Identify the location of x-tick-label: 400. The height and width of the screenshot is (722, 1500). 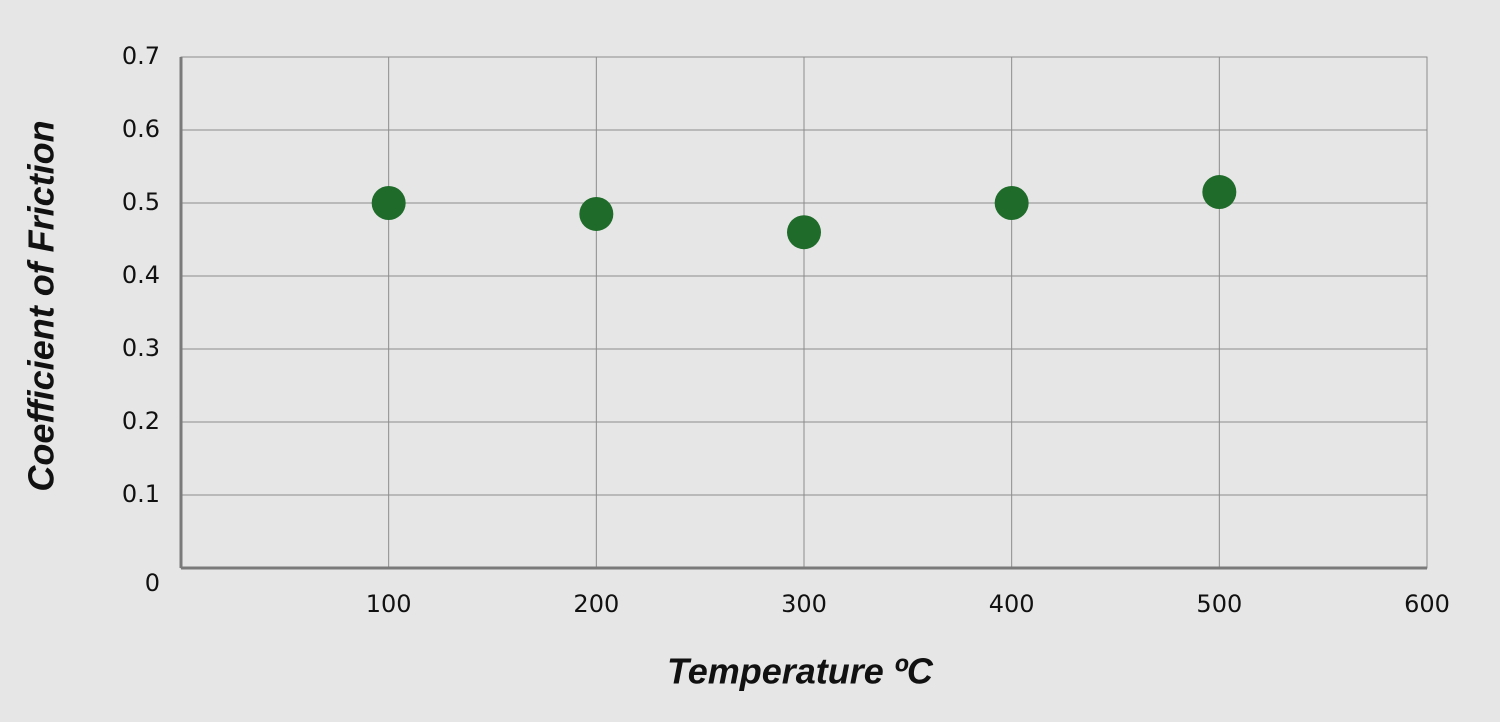
(1012, 604).